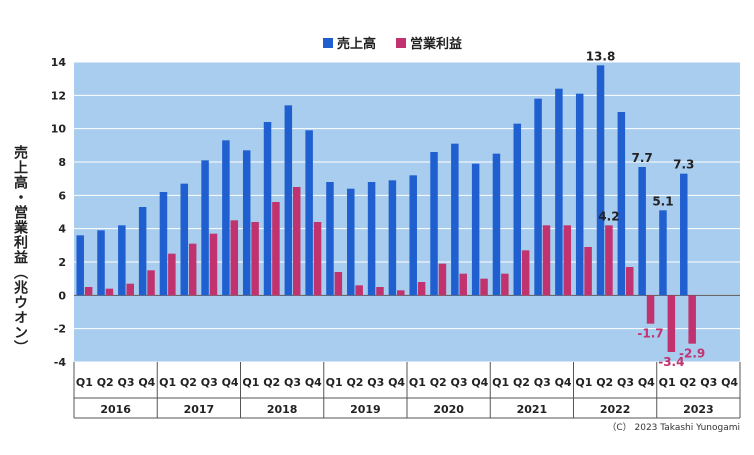  I want to click on data-label: -3.4, so click(671, 362).